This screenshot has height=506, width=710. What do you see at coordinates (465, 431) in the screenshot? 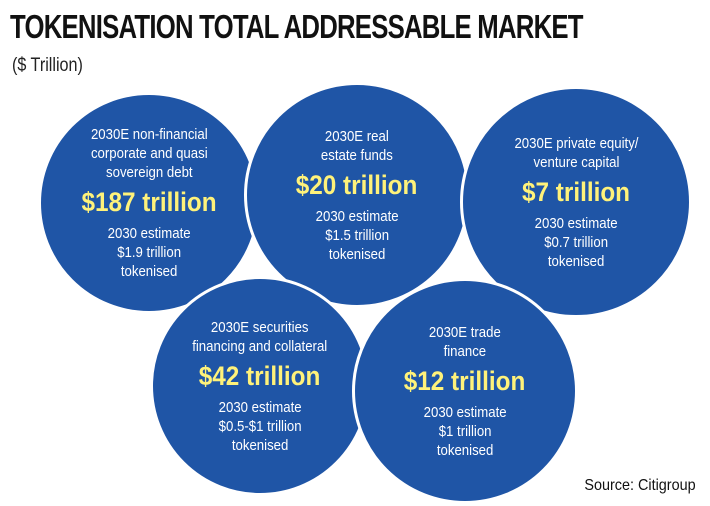
I see `circle-estimate: 2030 estimate $1 trillion tokenised` at bounding box center [465, 431].